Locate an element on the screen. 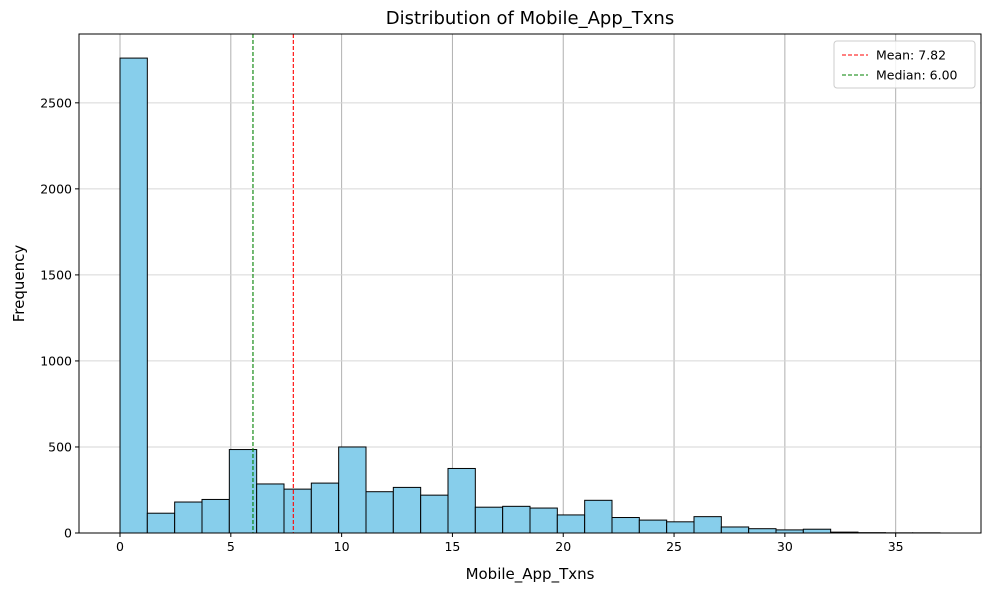 Image resolution: width=991 pixels, height=591 pixels. y-tick-label: 1000 is located at coordinates (56, 360).